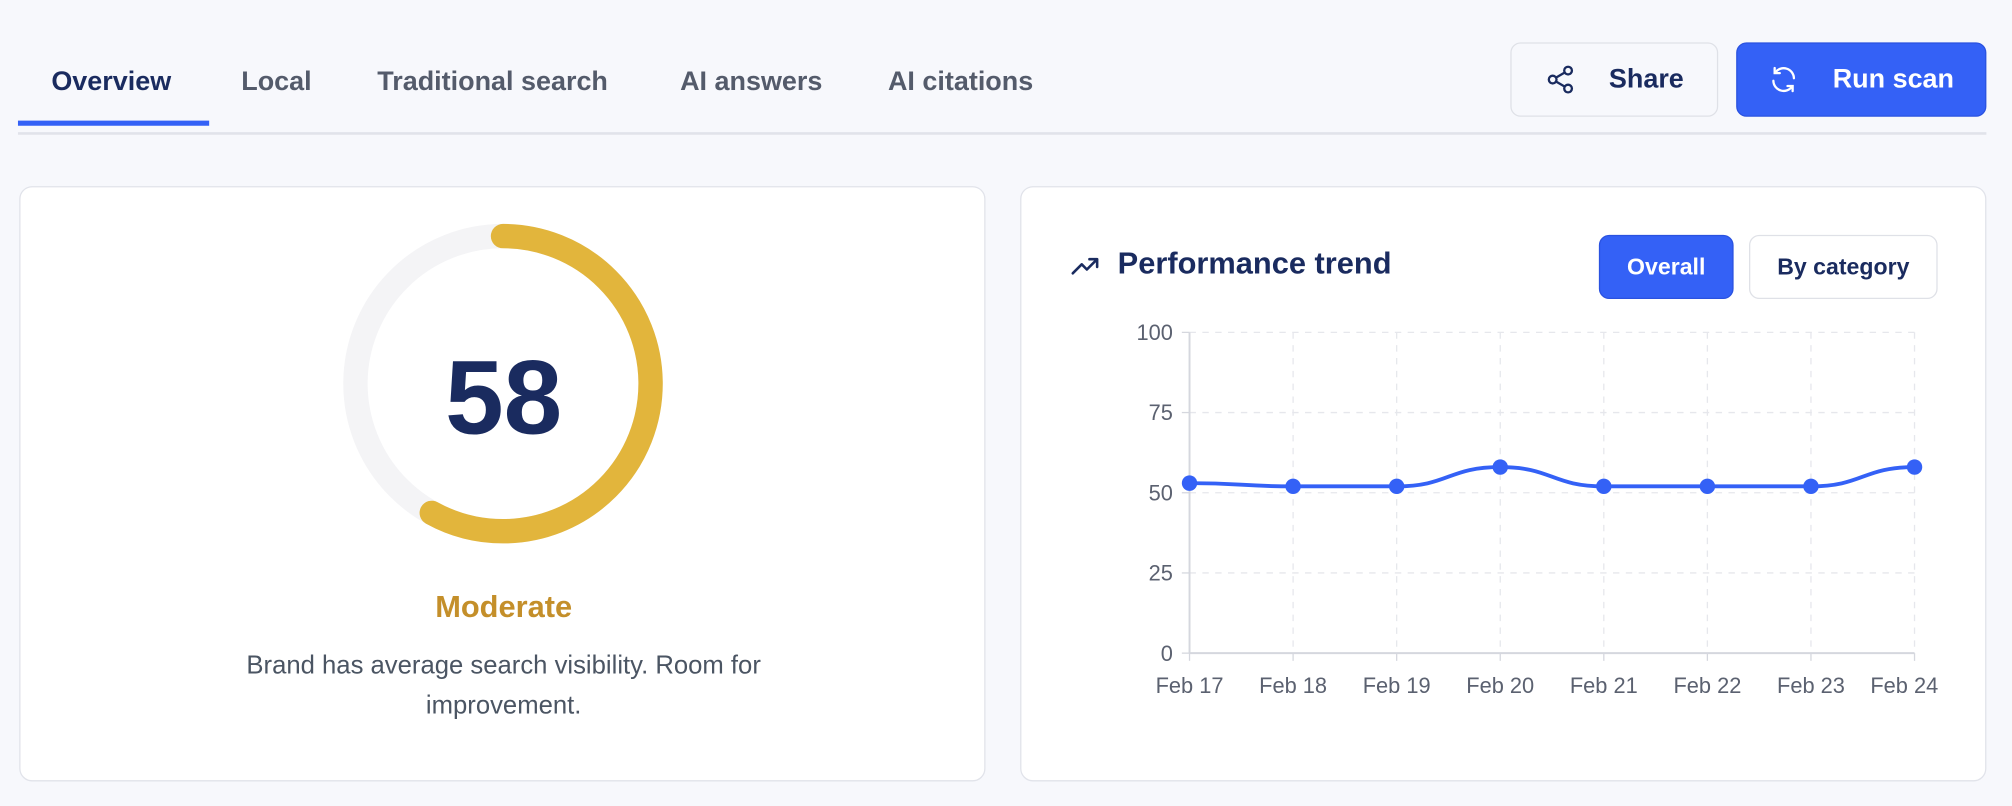 The width and height of the screenshot is (2012, 806). Describe the element at coordinates (276, 81) in the screenshot. I see `tab-local: Local` at that location.